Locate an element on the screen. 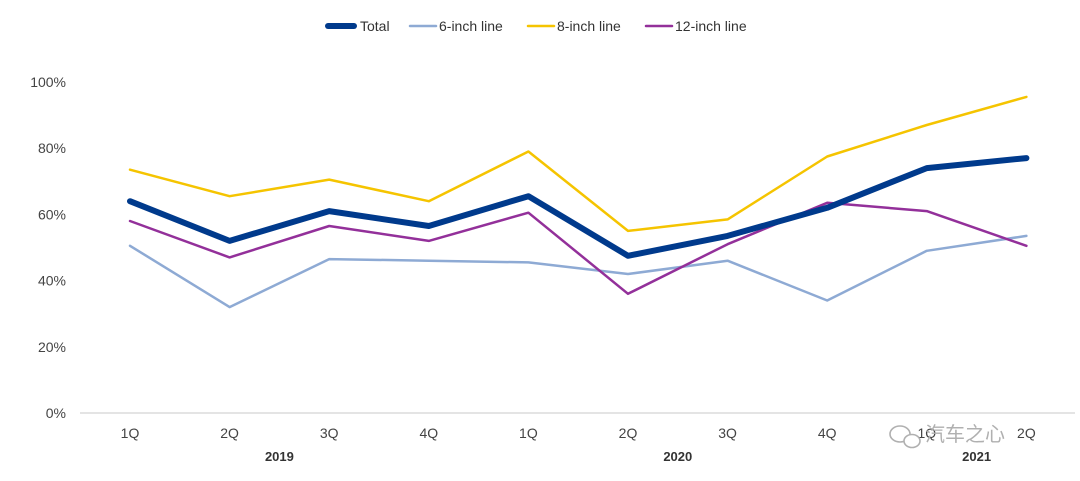  y-tick-label: 80% is located at coordinates (52, 148).